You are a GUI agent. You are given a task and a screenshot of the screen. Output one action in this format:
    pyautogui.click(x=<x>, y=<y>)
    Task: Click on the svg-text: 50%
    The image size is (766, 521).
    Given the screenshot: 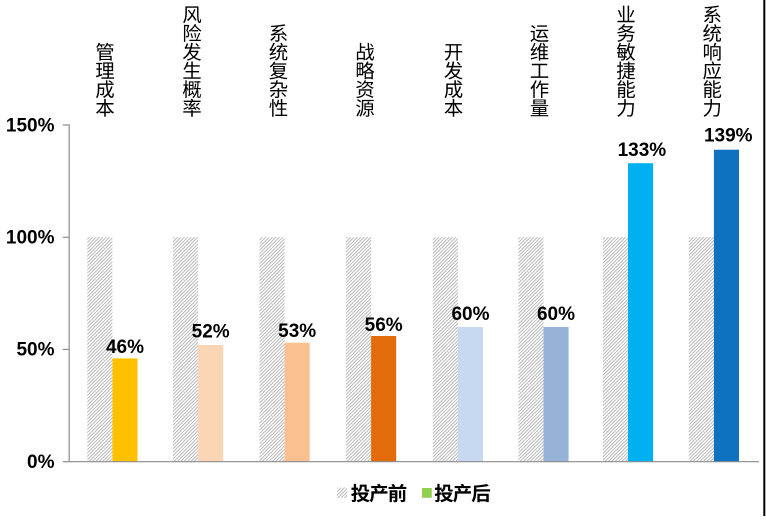 What is the action you would take?
    pyautogui.click(x=35, y=350)
    